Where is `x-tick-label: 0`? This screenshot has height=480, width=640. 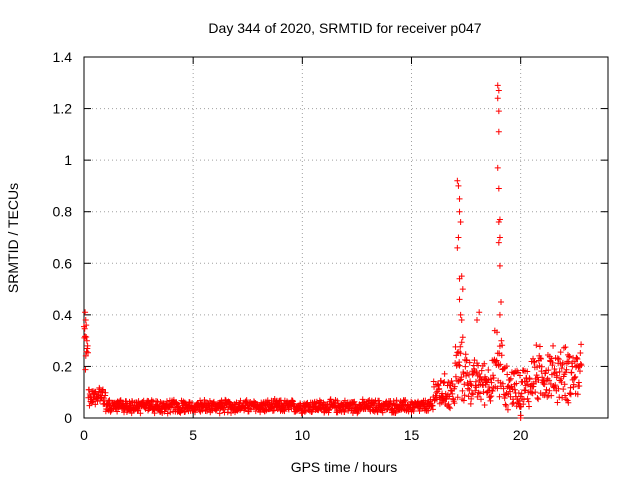
x-tick-label: 0 is located at coordinates (84, 435).